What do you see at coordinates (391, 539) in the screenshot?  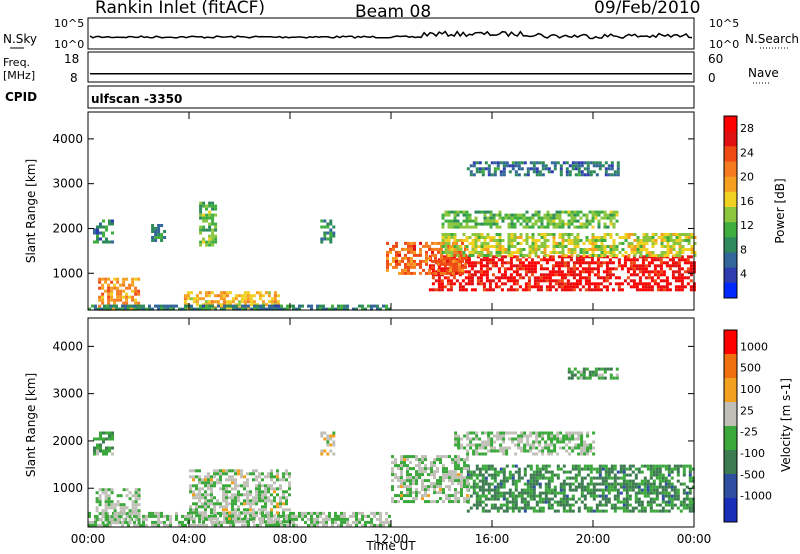 I see `x-tick-label: 12:00` at bounding box center [391, 539].